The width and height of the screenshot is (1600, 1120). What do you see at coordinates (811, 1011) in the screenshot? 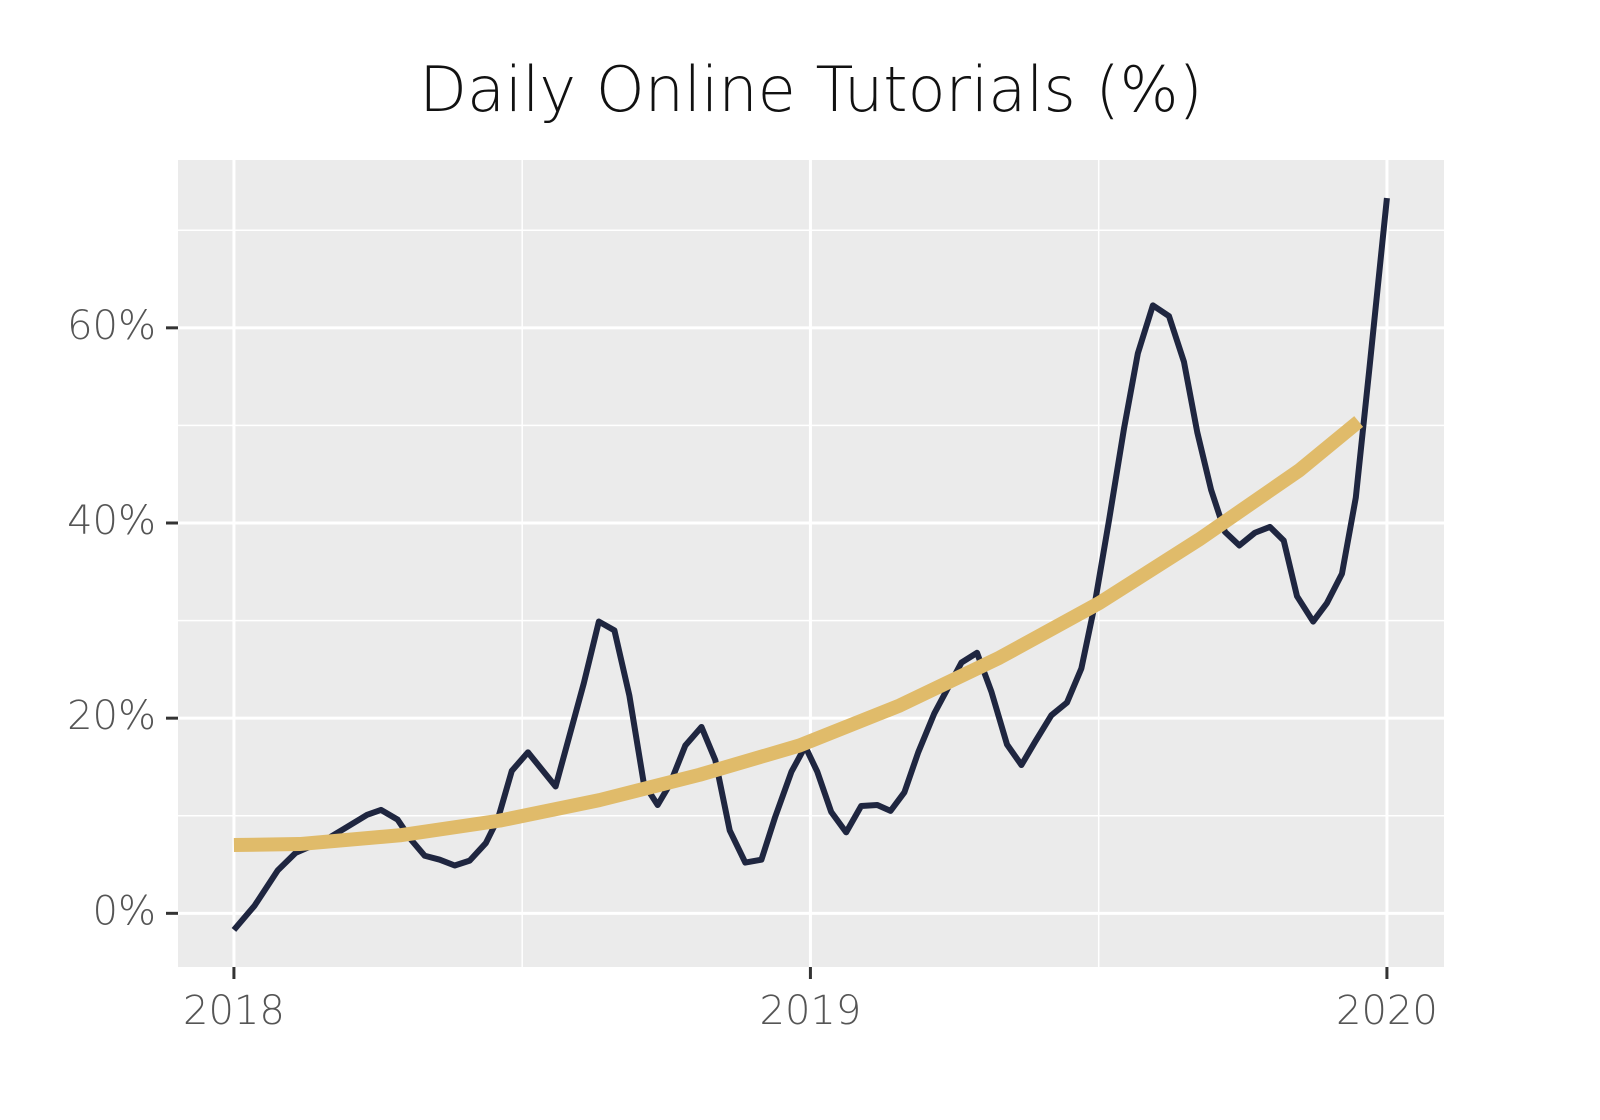
I see `x-tick-label: 2019` at bounding box center [811, 1011].